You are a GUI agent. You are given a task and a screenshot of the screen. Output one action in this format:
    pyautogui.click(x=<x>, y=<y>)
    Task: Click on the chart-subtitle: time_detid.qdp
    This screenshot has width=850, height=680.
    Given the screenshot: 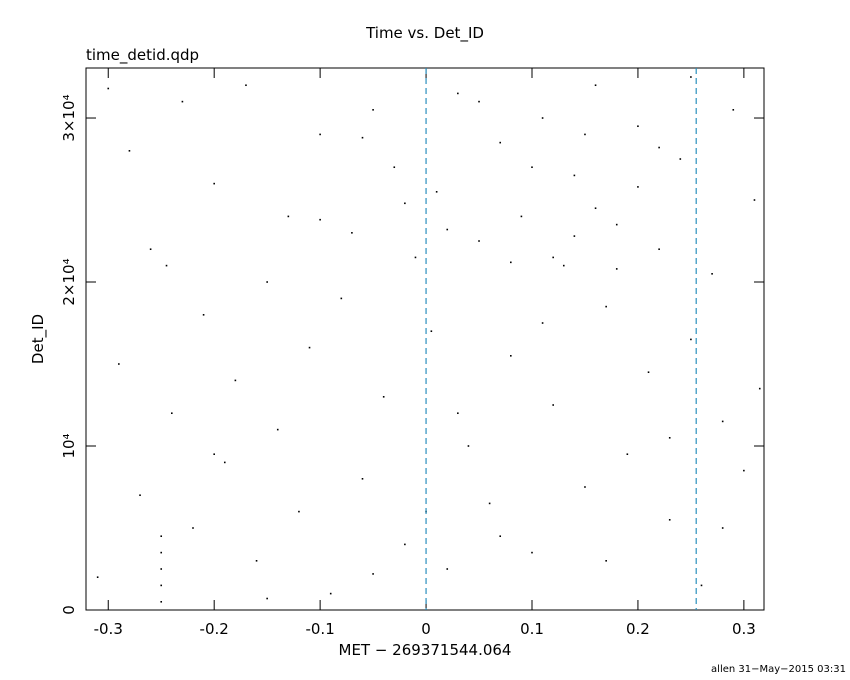 What is the action you would take?
    pyautogui.click(x=142, y=55)
    